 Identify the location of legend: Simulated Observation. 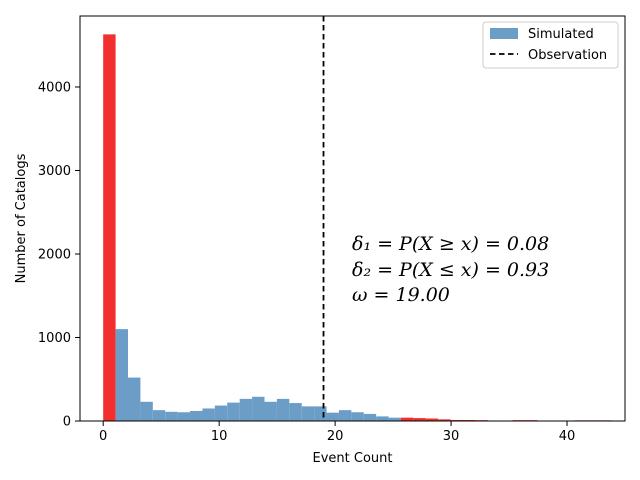
(550, 45).